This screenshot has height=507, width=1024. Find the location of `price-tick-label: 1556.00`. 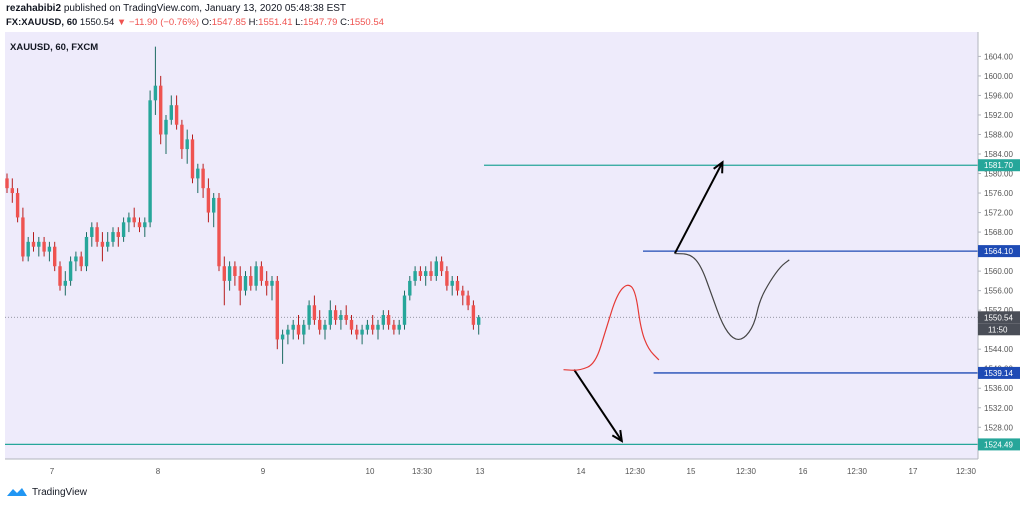

price-tick-label: 1556.00 is located at coordinates (998, 291).